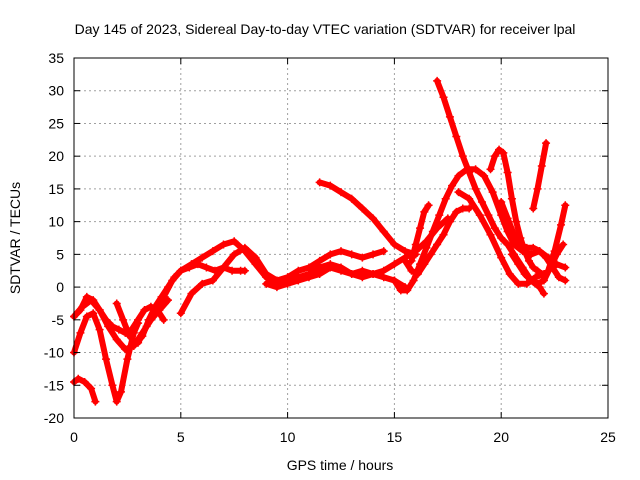  What do you see at coordinates (181, 437) in the screenshot?
I see `x-tick-label: 5` at bounding box center [181, 437].